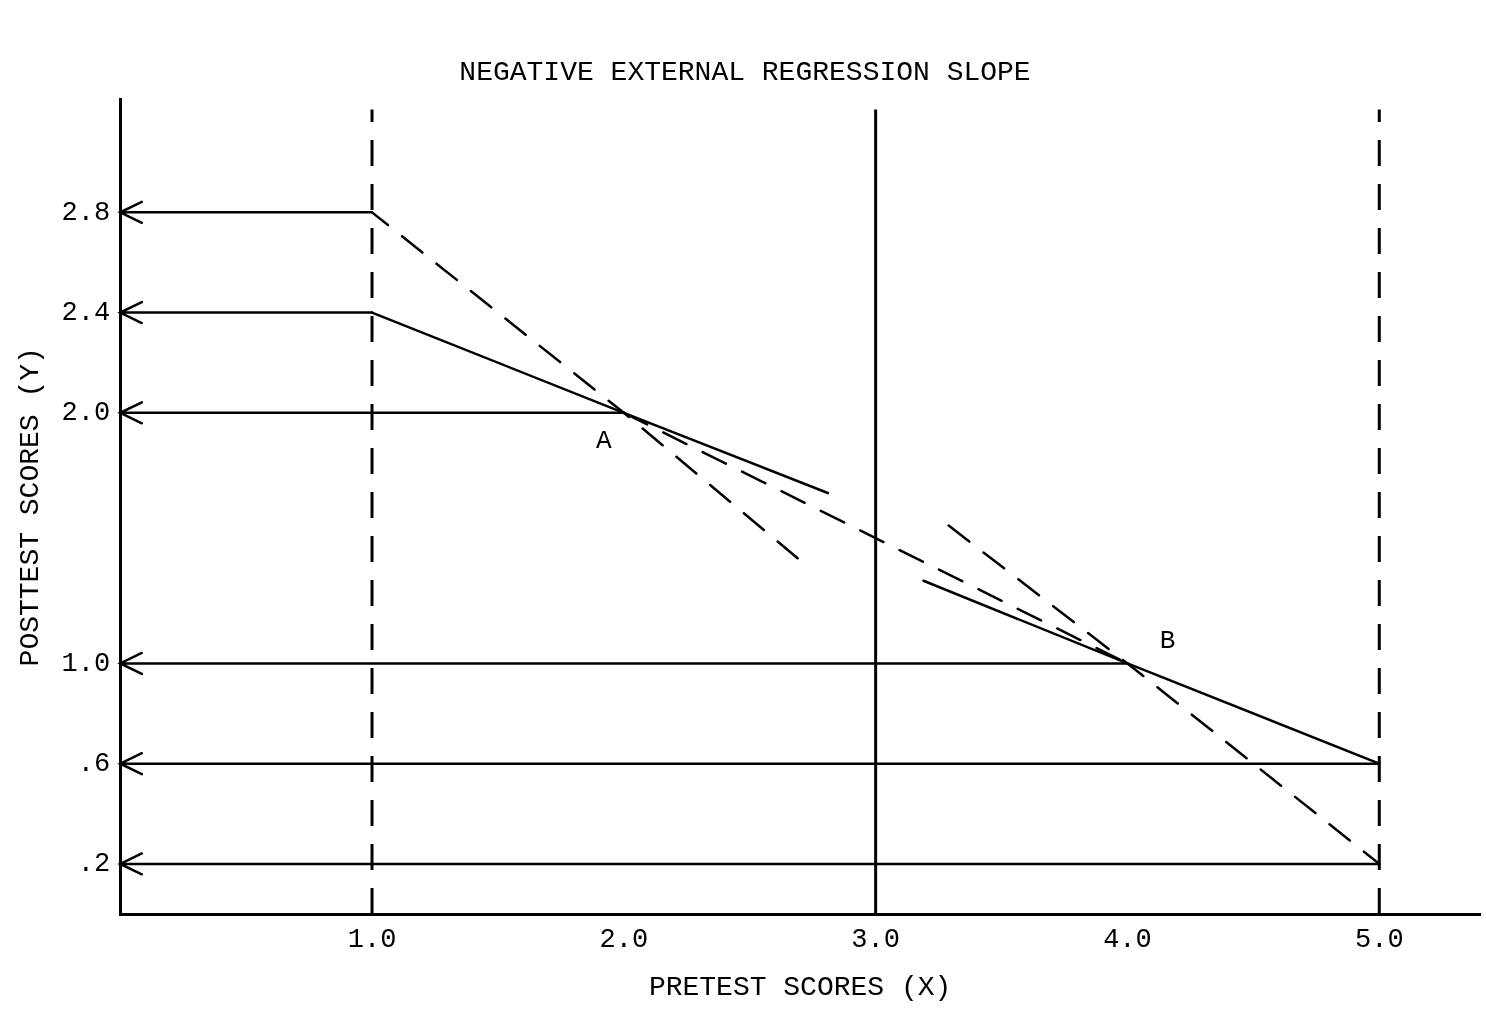 The image size is (1486, 1016). I want to click on x-tick-label: 2.0, so click(624, 940).